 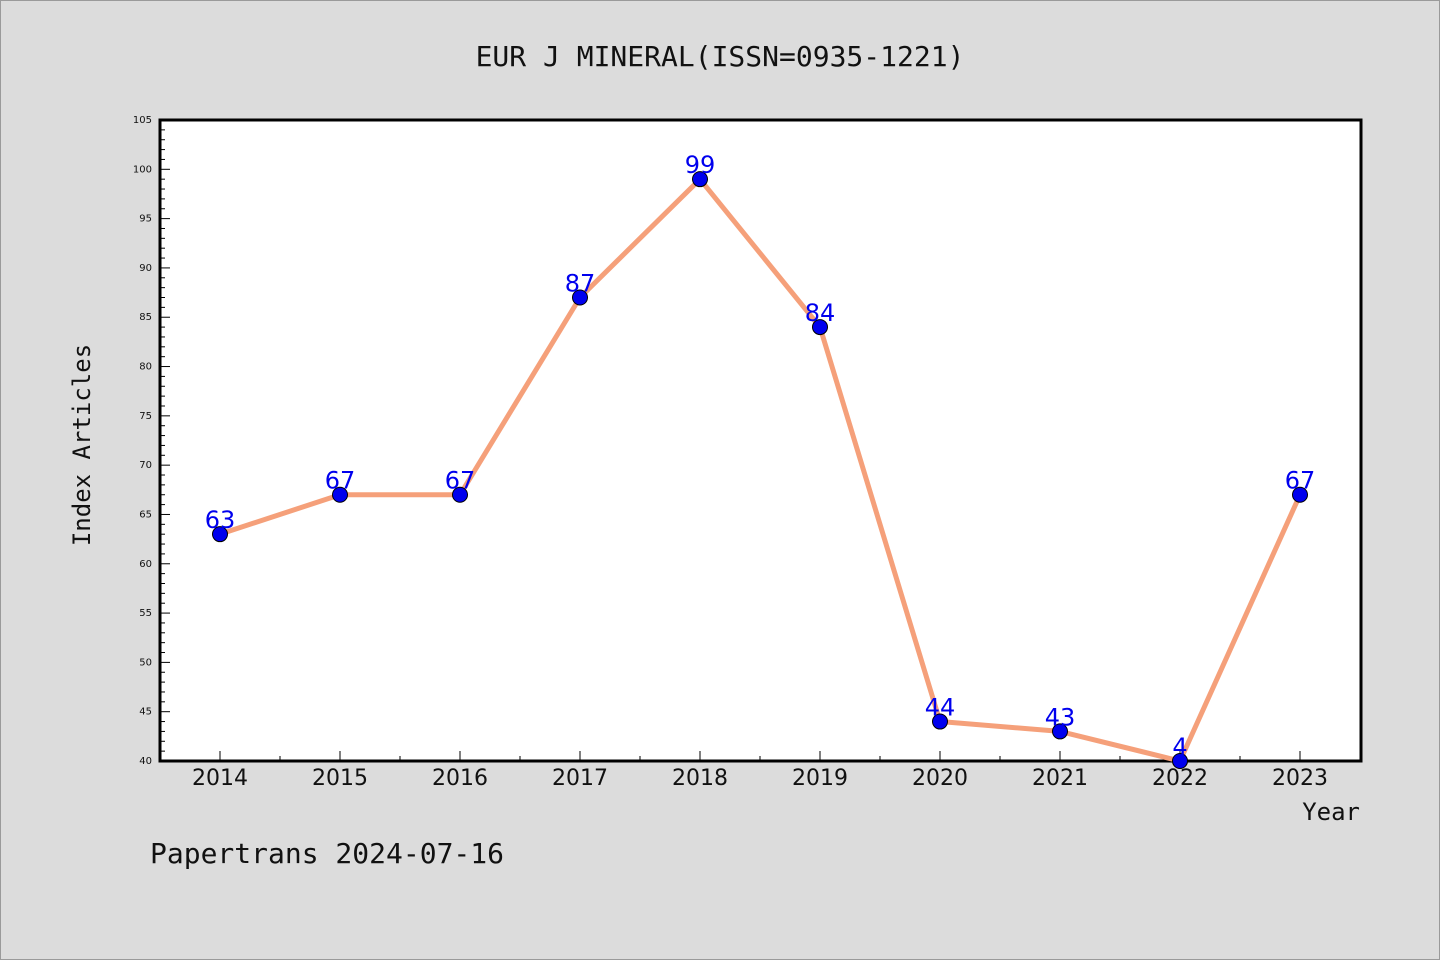 What do you see at coordinates (145, 761) in the screenshot?
I see `y-tick-label: 40` at bounding box center [145, 761].